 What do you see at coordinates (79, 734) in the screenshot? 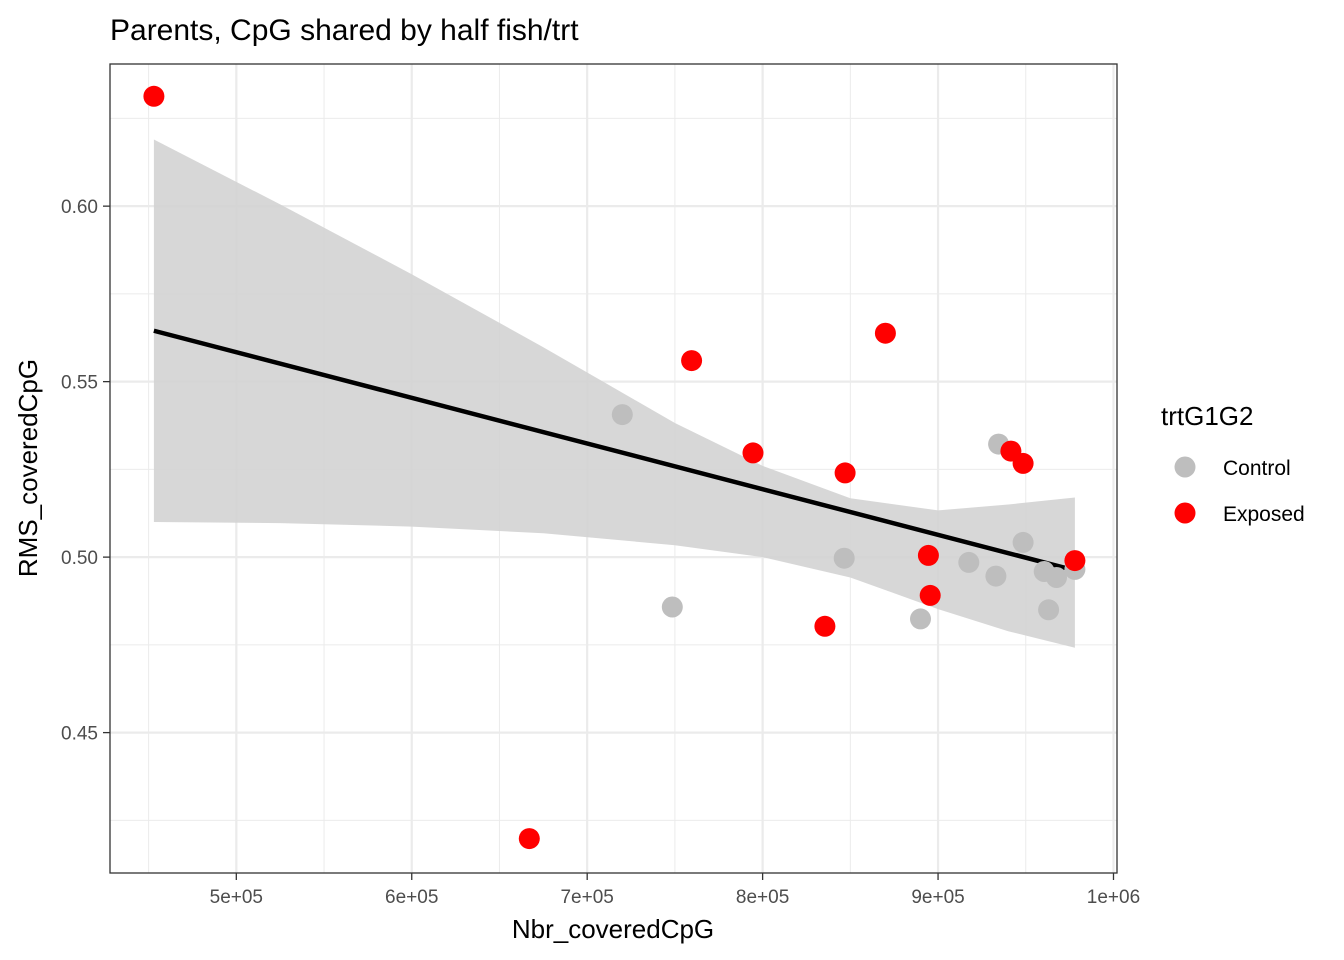
I see `y-tick-label: 0.45` at bounding box center [79, 734].